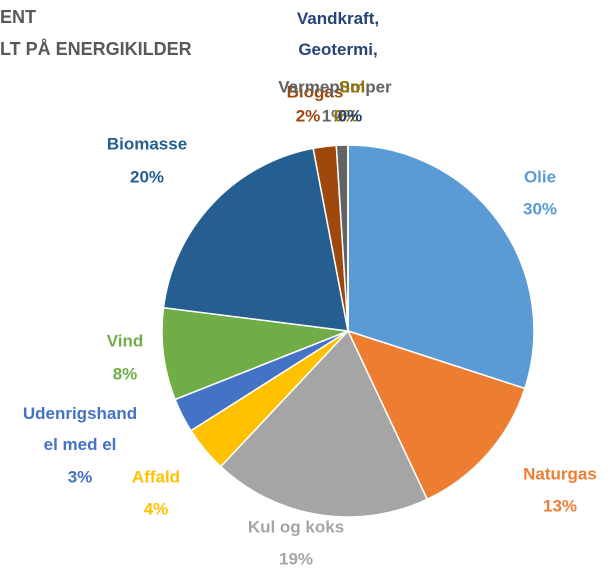  Describe the element at coordinates (338, 34) in the screenshot. I see `slice-label: Vandkraft, Geotermi,` at that location.